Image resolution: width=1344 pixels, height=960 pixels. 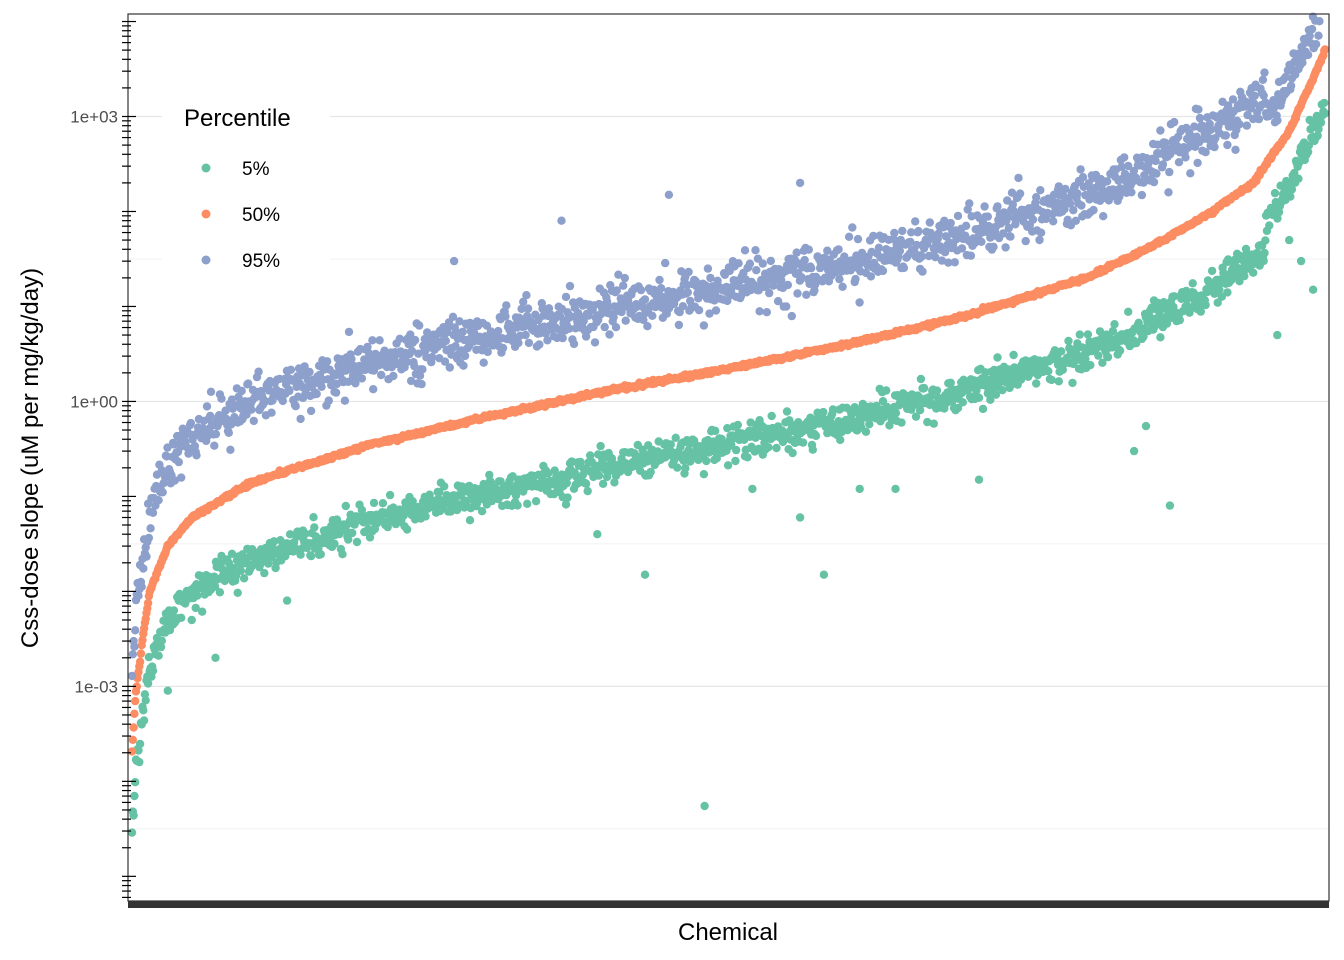 What do you see at coordinates (728, 904) in the screenshot?
I see `x-axis` at bounding box center [728, 904].